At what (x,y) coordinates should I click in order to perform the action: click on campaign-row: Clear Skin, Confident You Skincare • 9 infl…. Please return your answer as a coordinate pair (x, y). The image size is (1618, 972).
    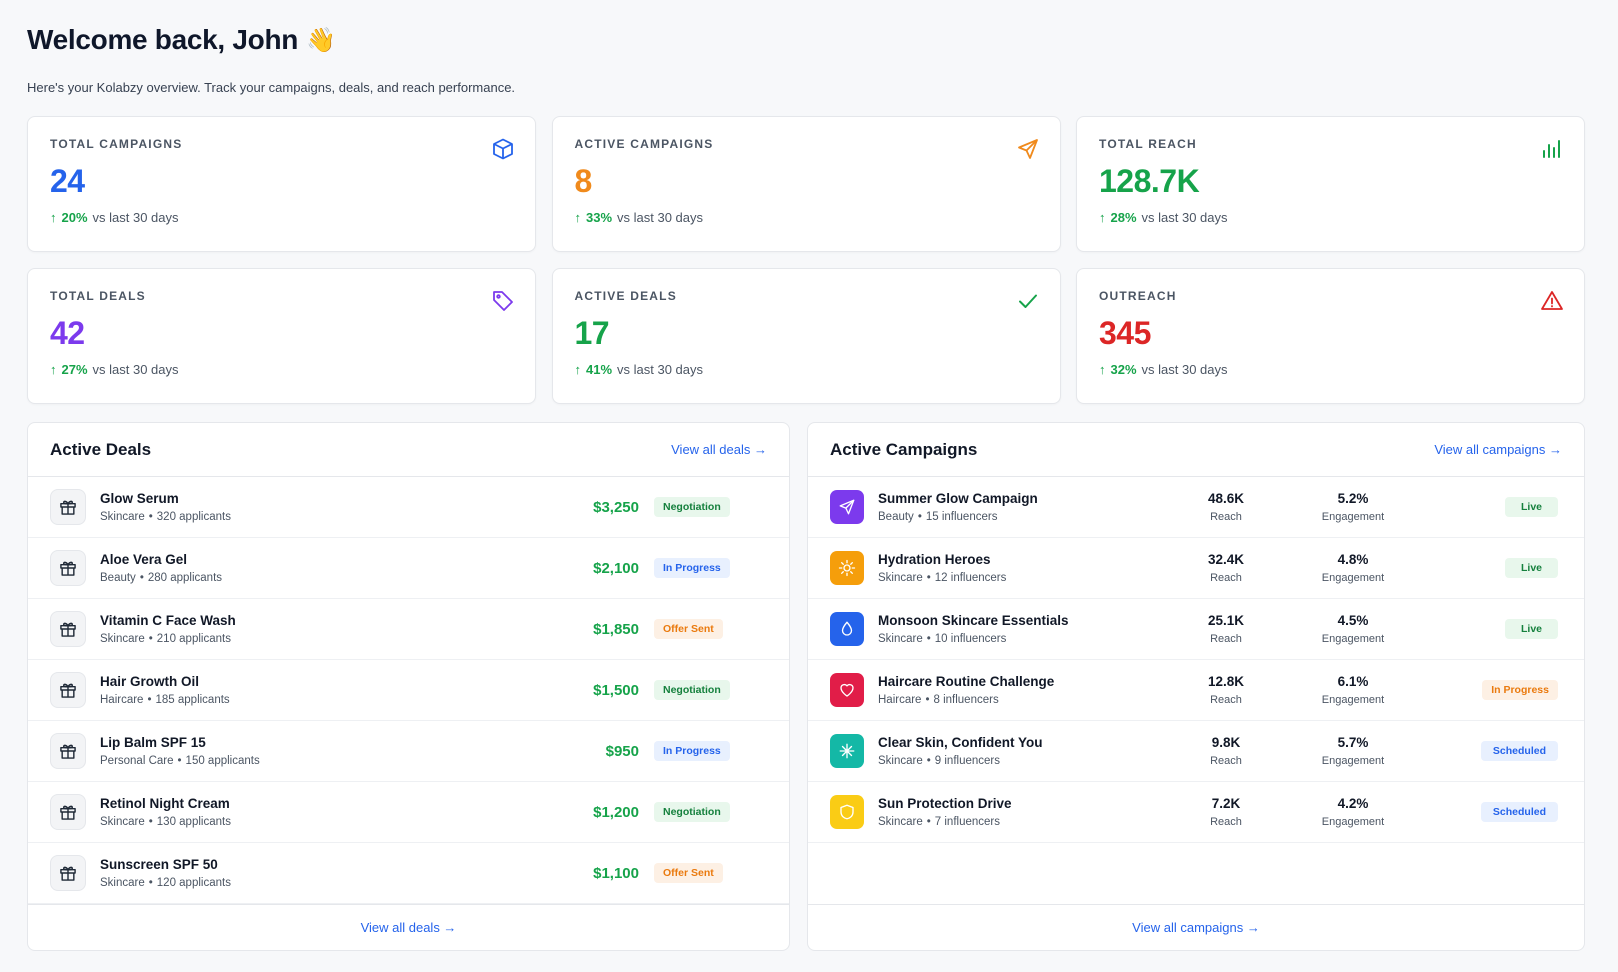
    Looking at the image, I should click on (1196, 751).